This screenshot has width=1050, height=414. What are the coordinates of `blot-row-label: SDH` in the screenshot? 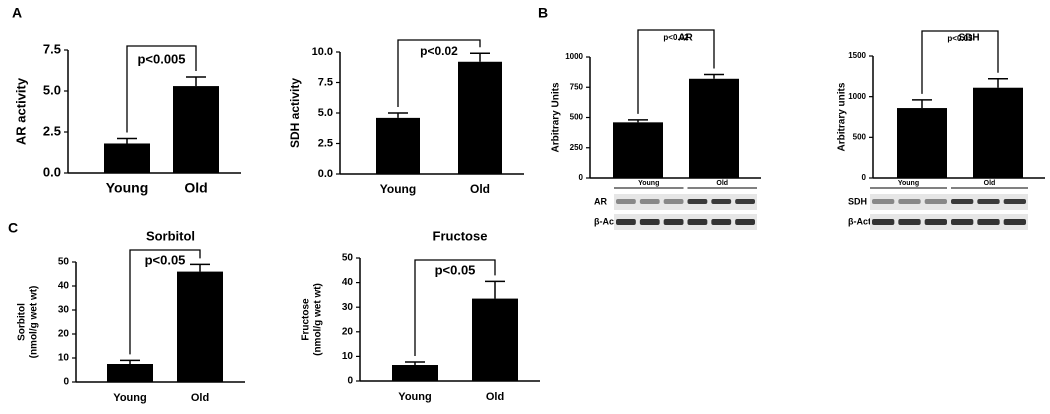 It's located at (857, 201).